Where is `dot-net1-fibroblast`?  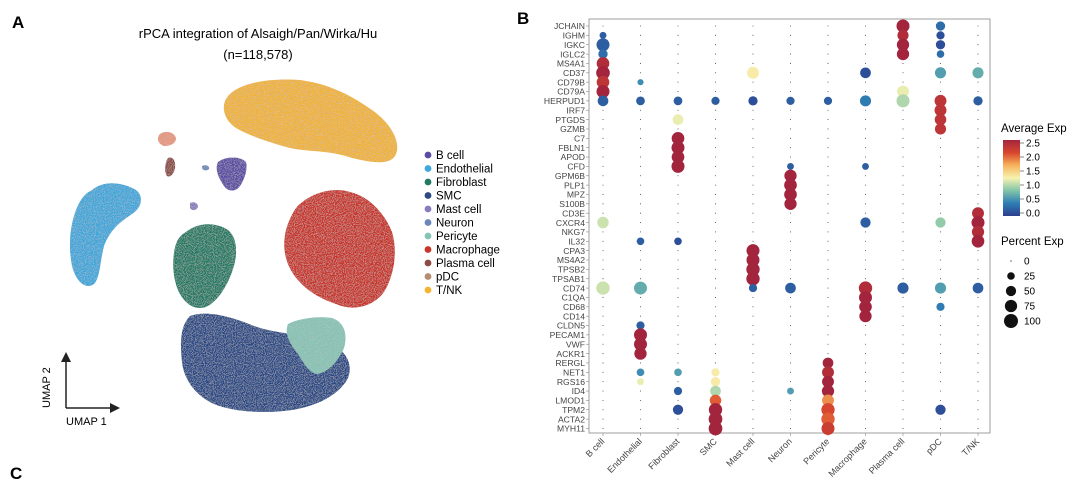 dot-net1-fibroblast is located at coordinates (678, 372).